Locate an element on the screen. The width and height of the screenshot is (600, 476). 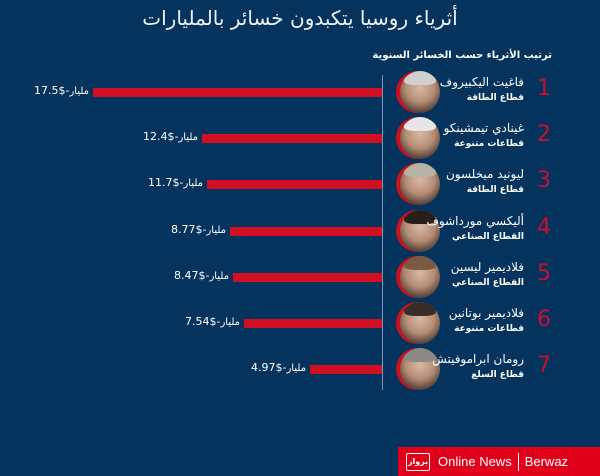
value-text: -$17.5 is located at coordinates (51, 90).